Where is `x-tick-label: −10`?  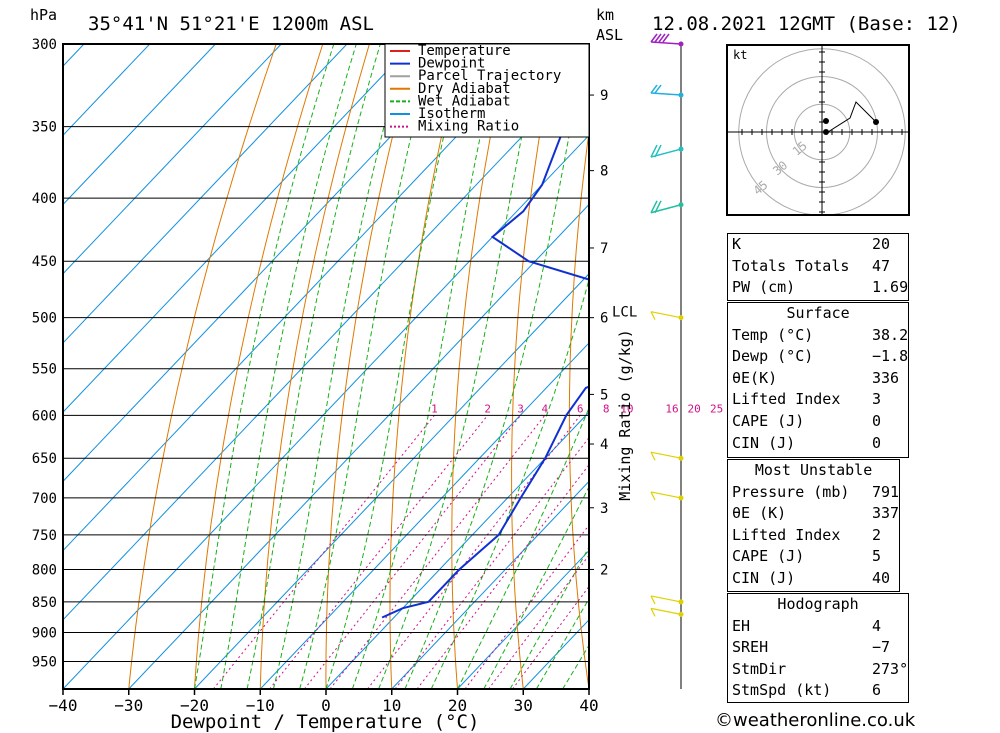 x-tick-label: −10 is located at coordinates (260, 705).